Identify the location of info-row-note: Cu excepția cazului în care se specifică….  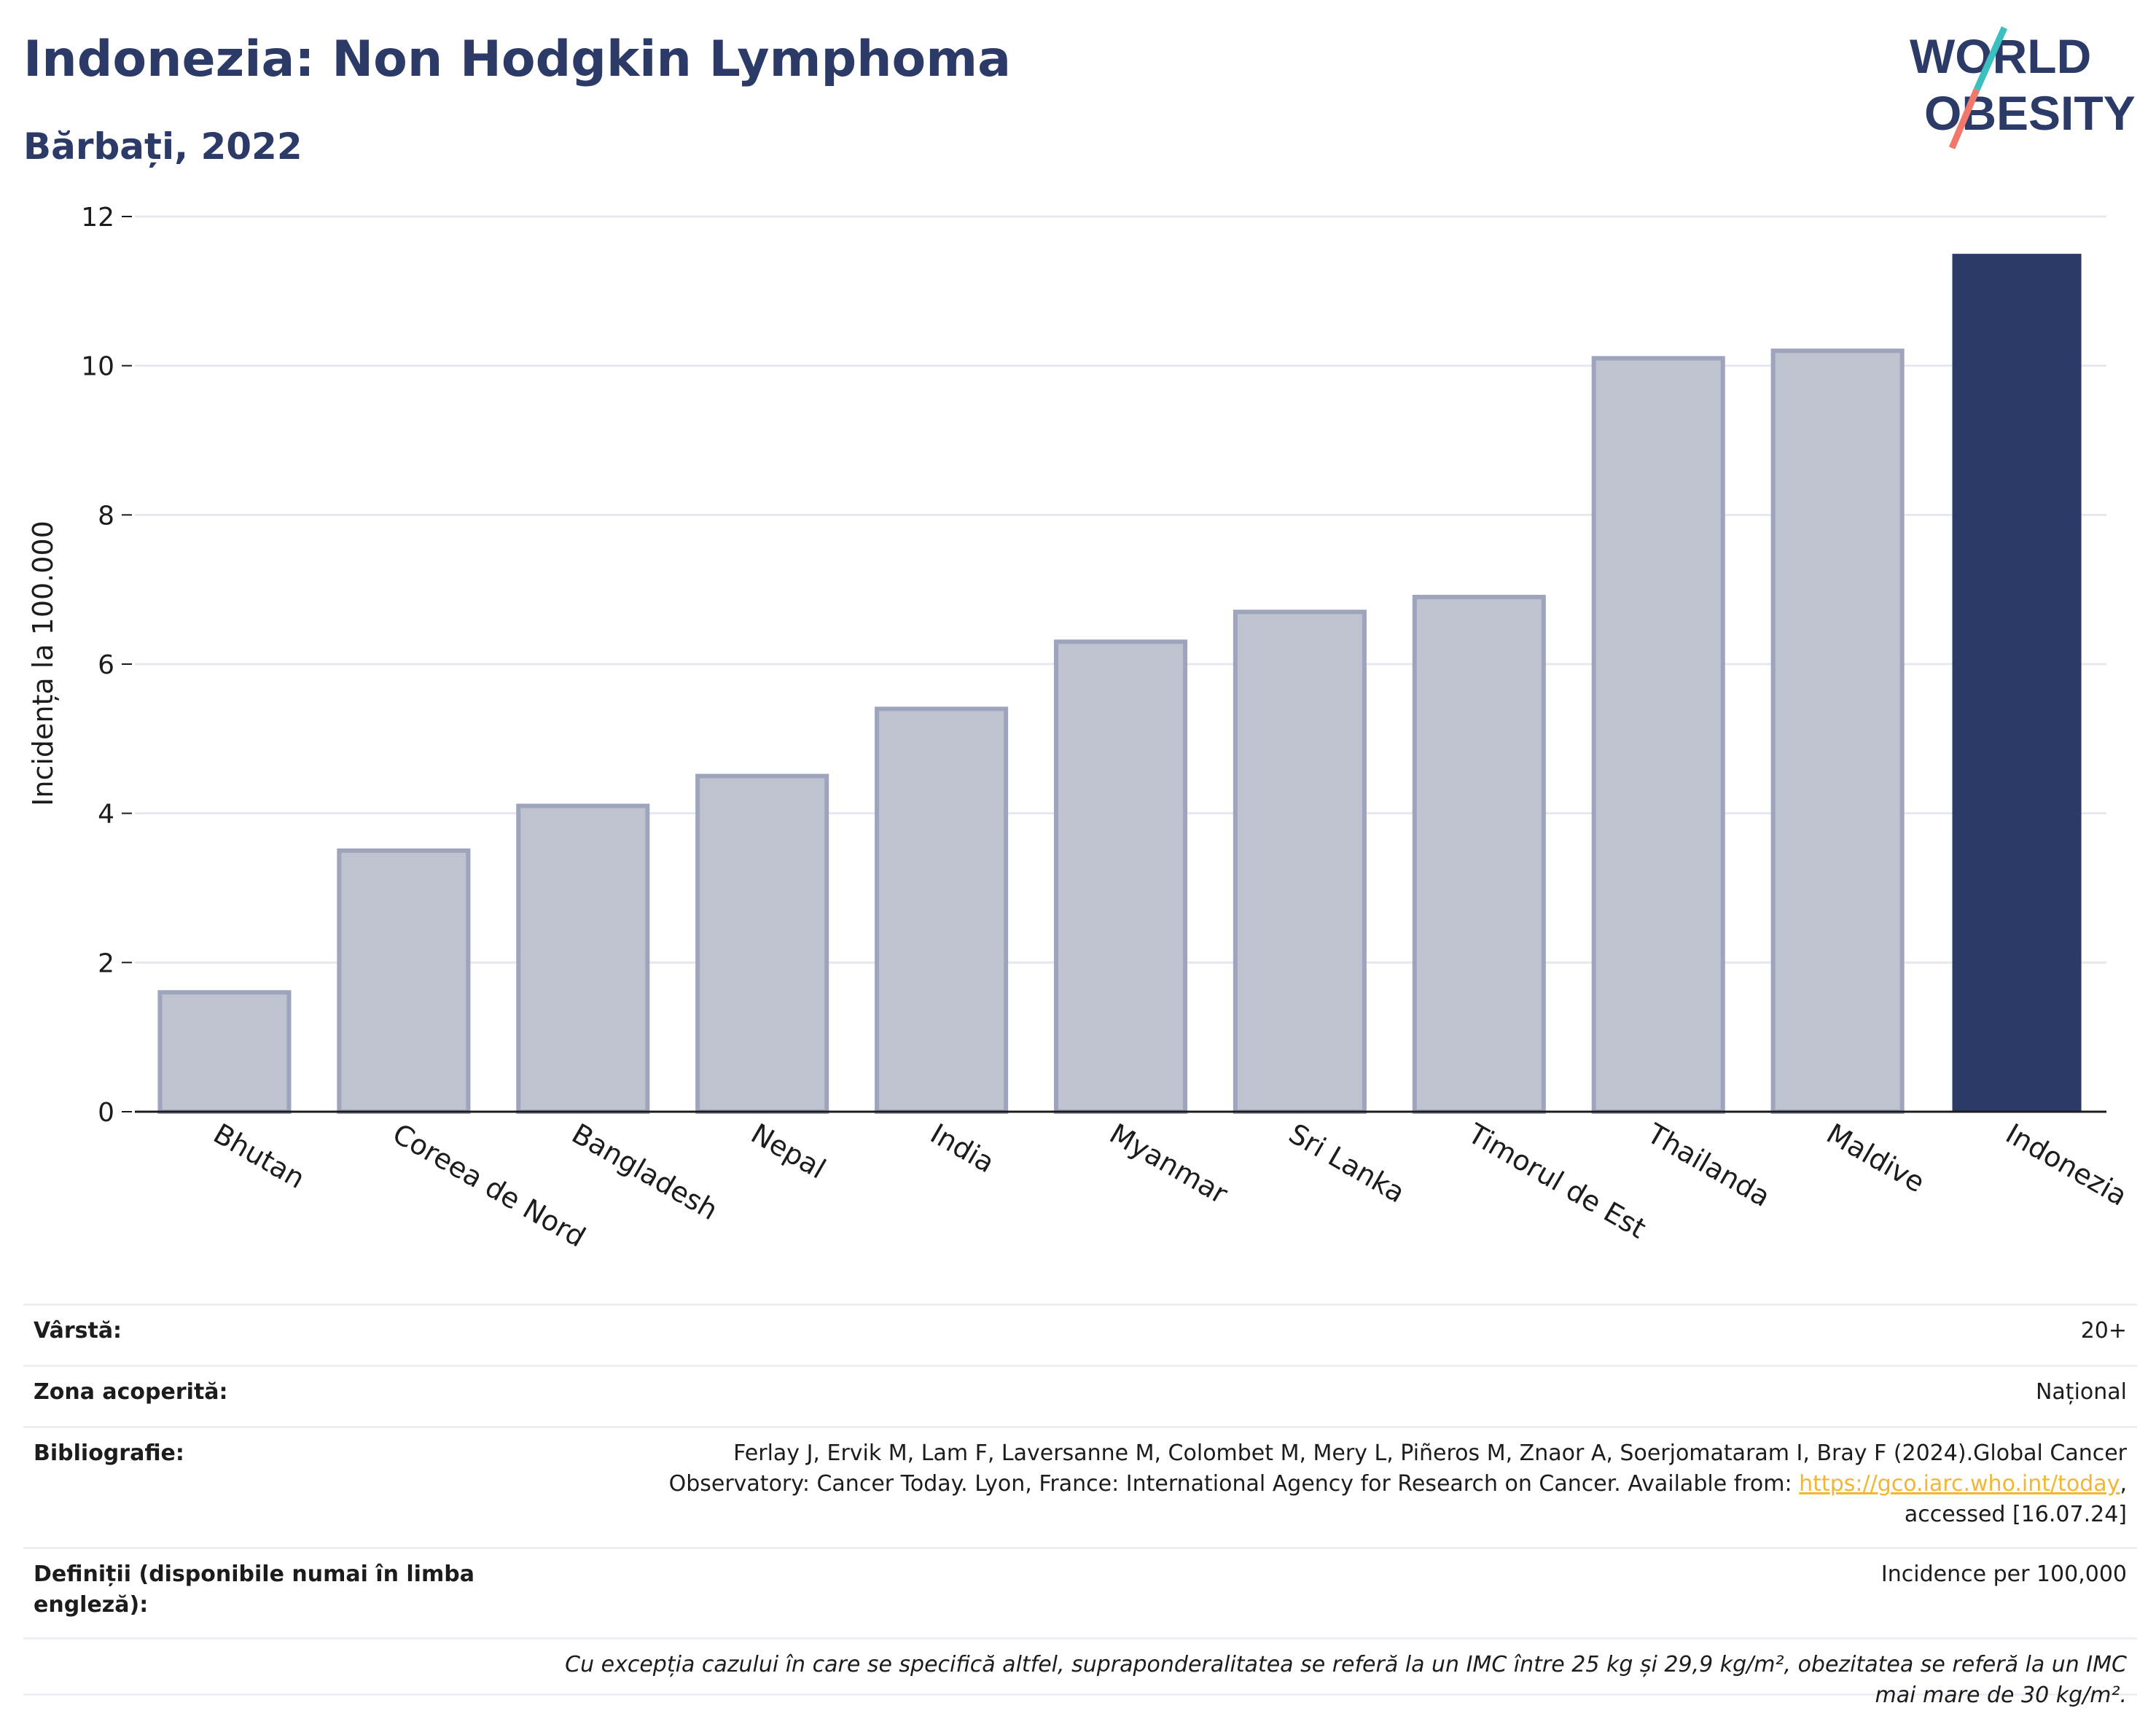
(1080, 1672).